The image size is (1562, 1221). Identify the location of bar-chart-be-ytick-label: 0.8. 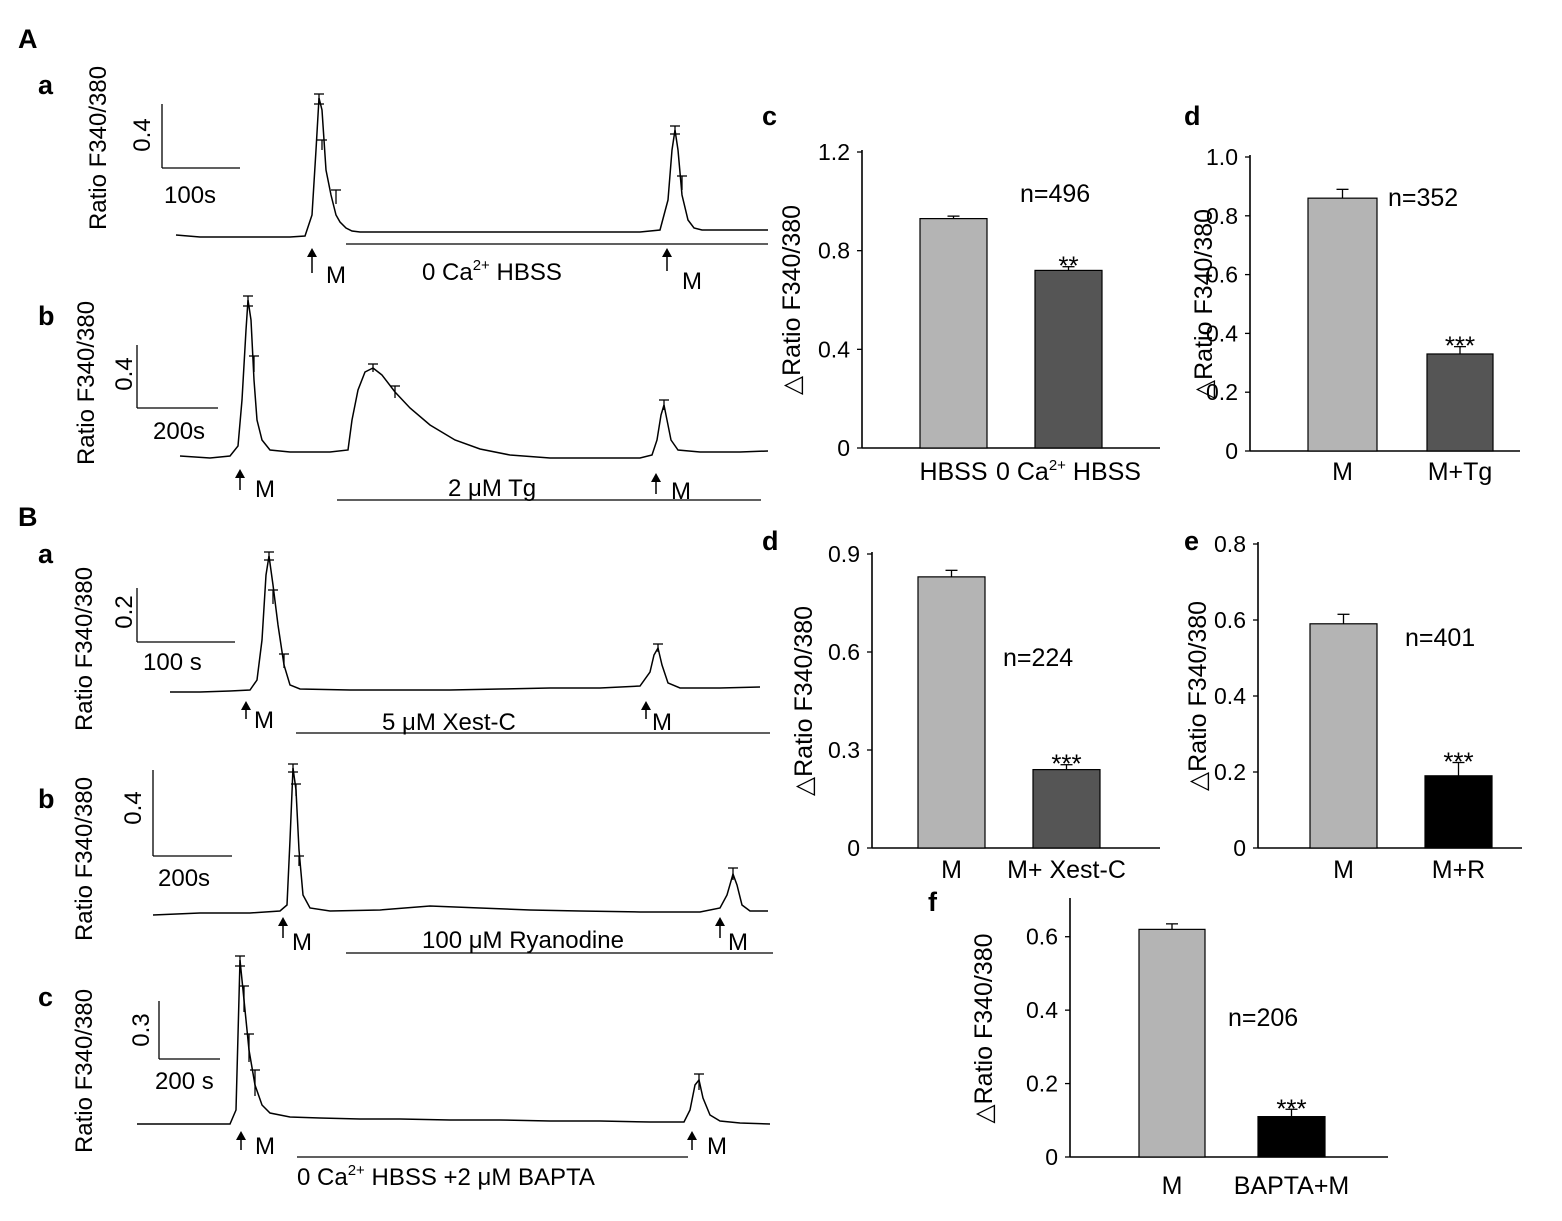
(1230, 544).